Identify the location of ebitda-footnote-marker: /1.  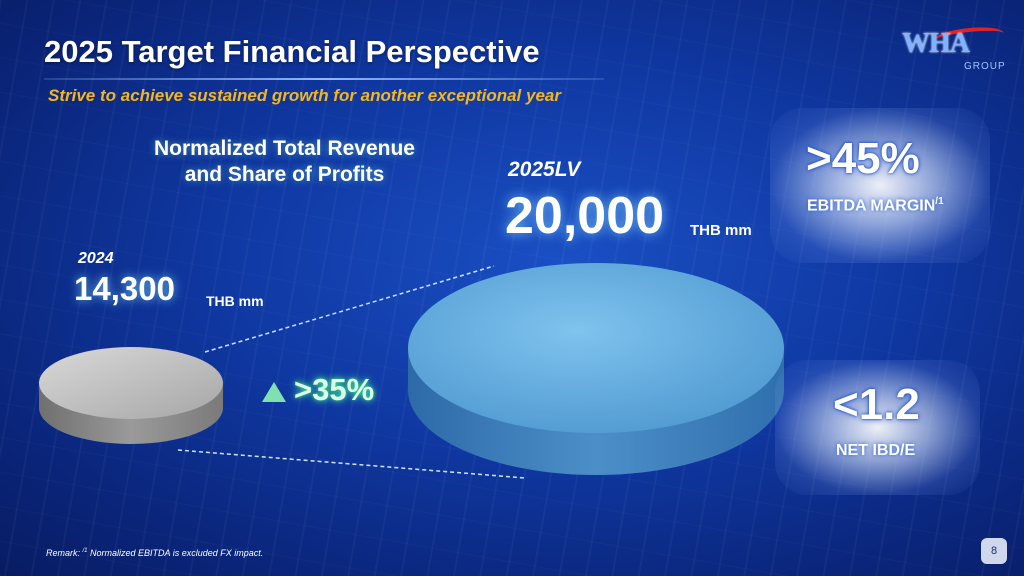
(939, 201).